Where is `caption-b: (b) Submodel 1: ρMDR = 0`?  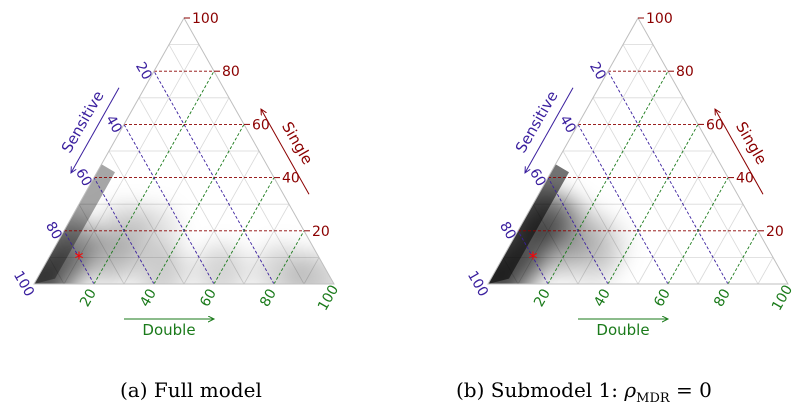
caption-b: (b) Submodel 1: ρMDR = 0 is located at coordinates (584, 393).